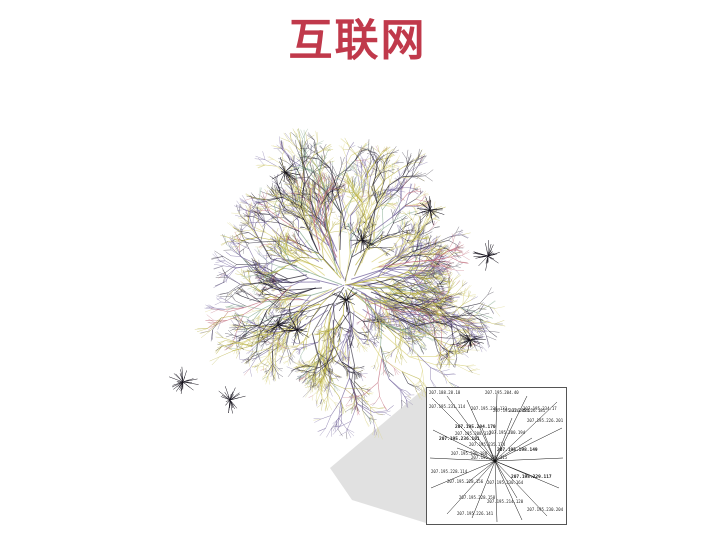 Image resolution: width=715 pixels, height=535 pixels. Describe the element at coordinates (378, 455) in the screenshot. I see `inset-shadow` at that location.